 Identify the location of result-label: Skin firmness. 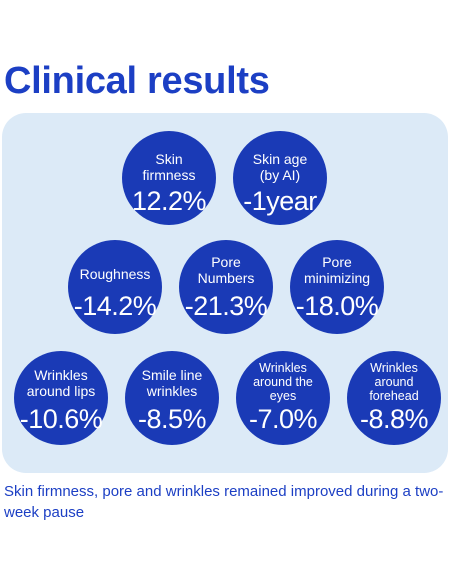
(169, 167).